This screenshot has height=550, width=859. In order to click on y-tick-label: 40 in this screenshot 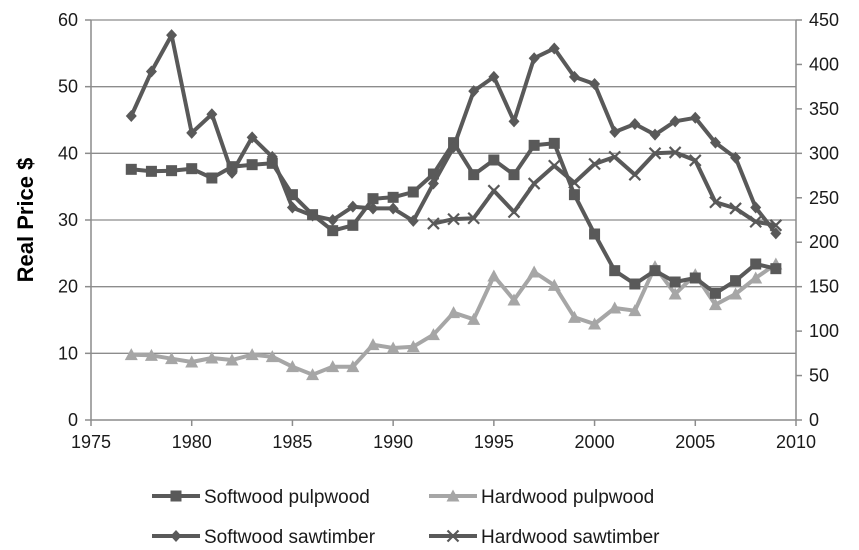, I will do `click(68, 153)`.